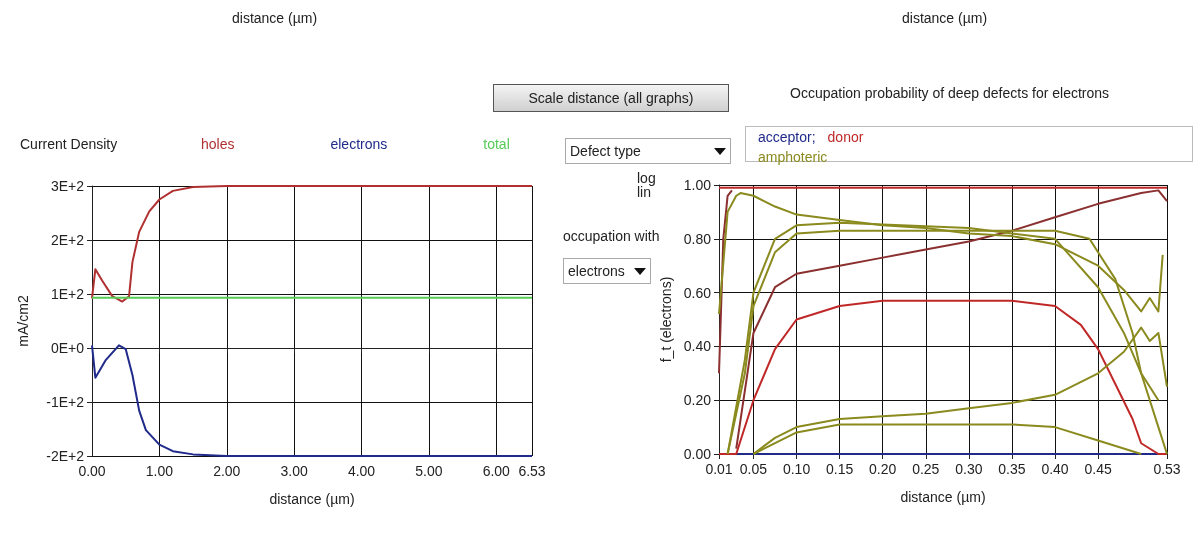  What do you see at coordinates (67, 348) in the screenshot?
I see `y-tick-label: 0E+0` at bounding box center [67, 348].